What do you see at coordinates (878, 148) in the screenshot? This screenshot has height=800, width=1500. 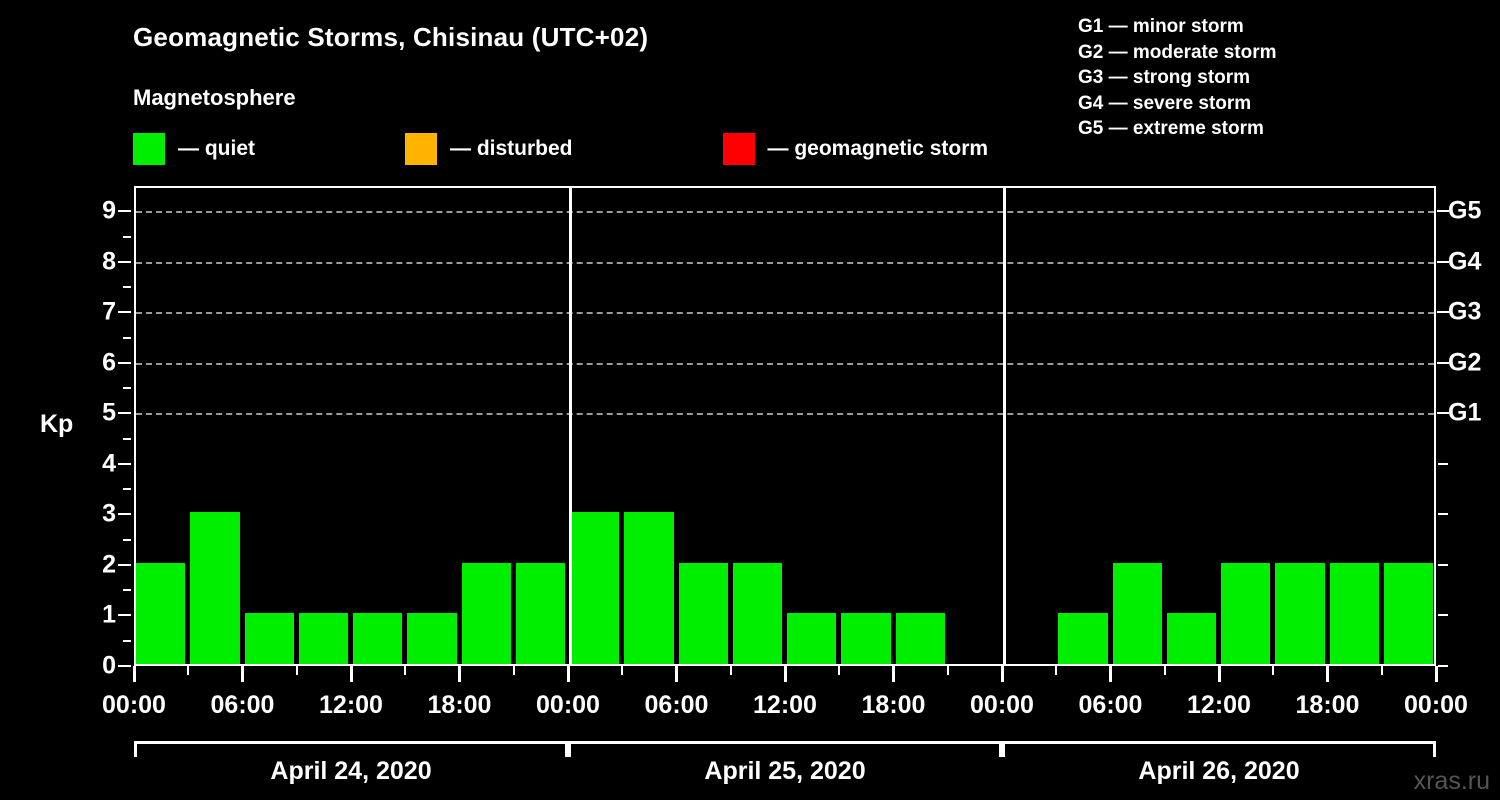 I see `legend-label-2: — geomagnetic storm` at bounding box center [878, 148].